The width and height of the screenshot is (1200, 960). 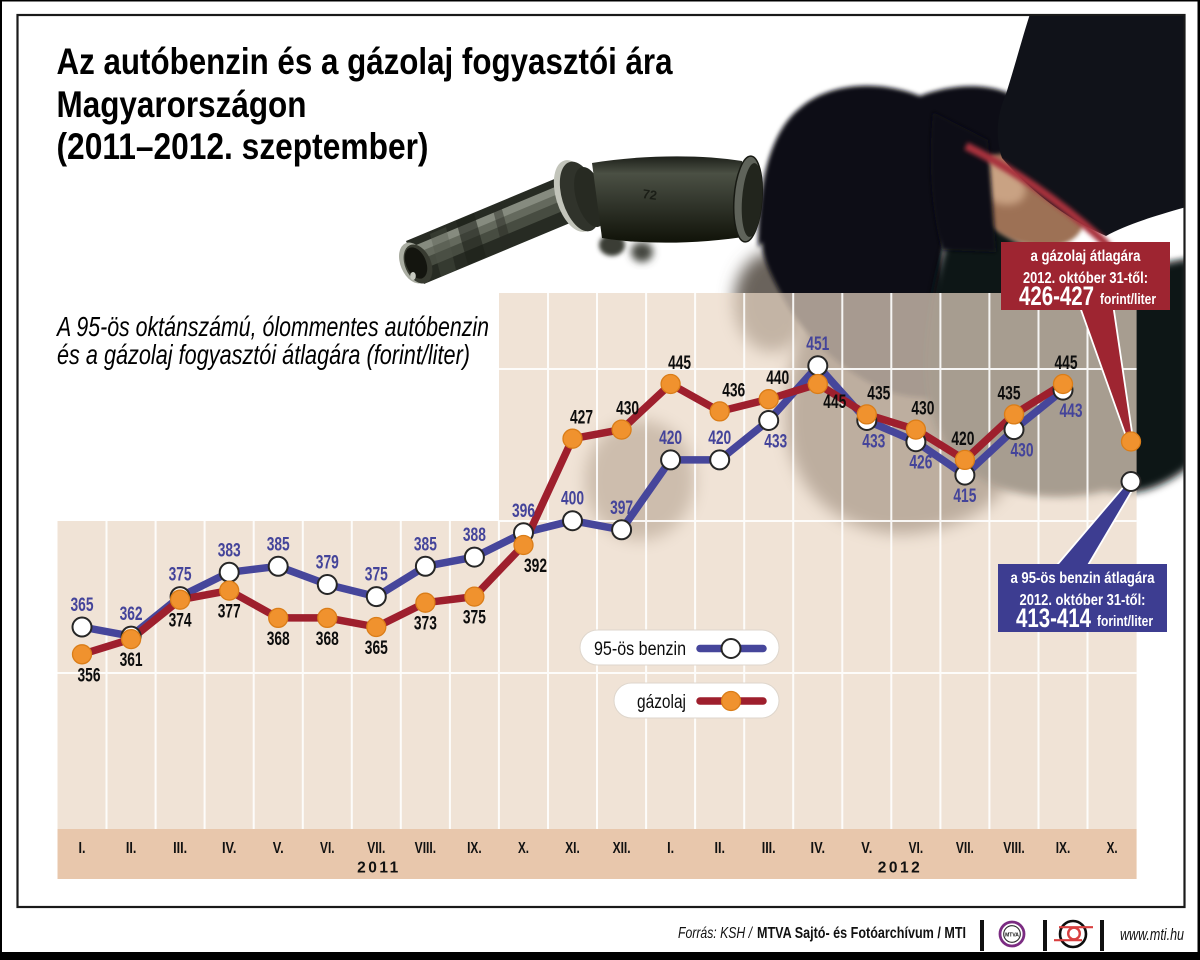 I want to click on svg-text: 451, so click(x=817, y=344).